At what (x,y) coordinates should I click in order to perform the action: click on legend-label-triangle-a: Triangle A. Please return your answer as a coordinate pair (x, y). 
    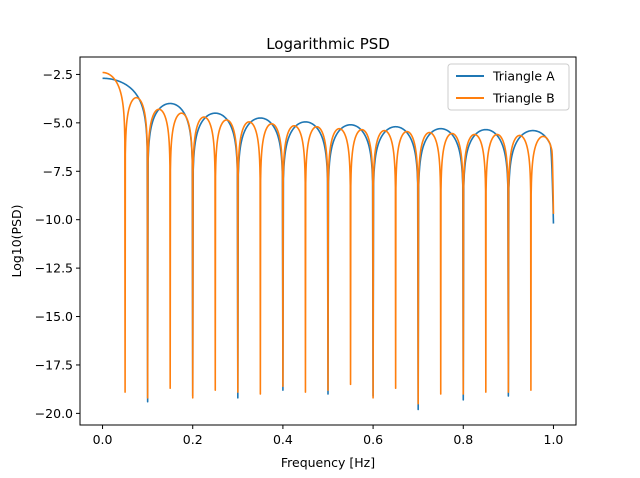
    Looking at the image, I should click on (523, 76).